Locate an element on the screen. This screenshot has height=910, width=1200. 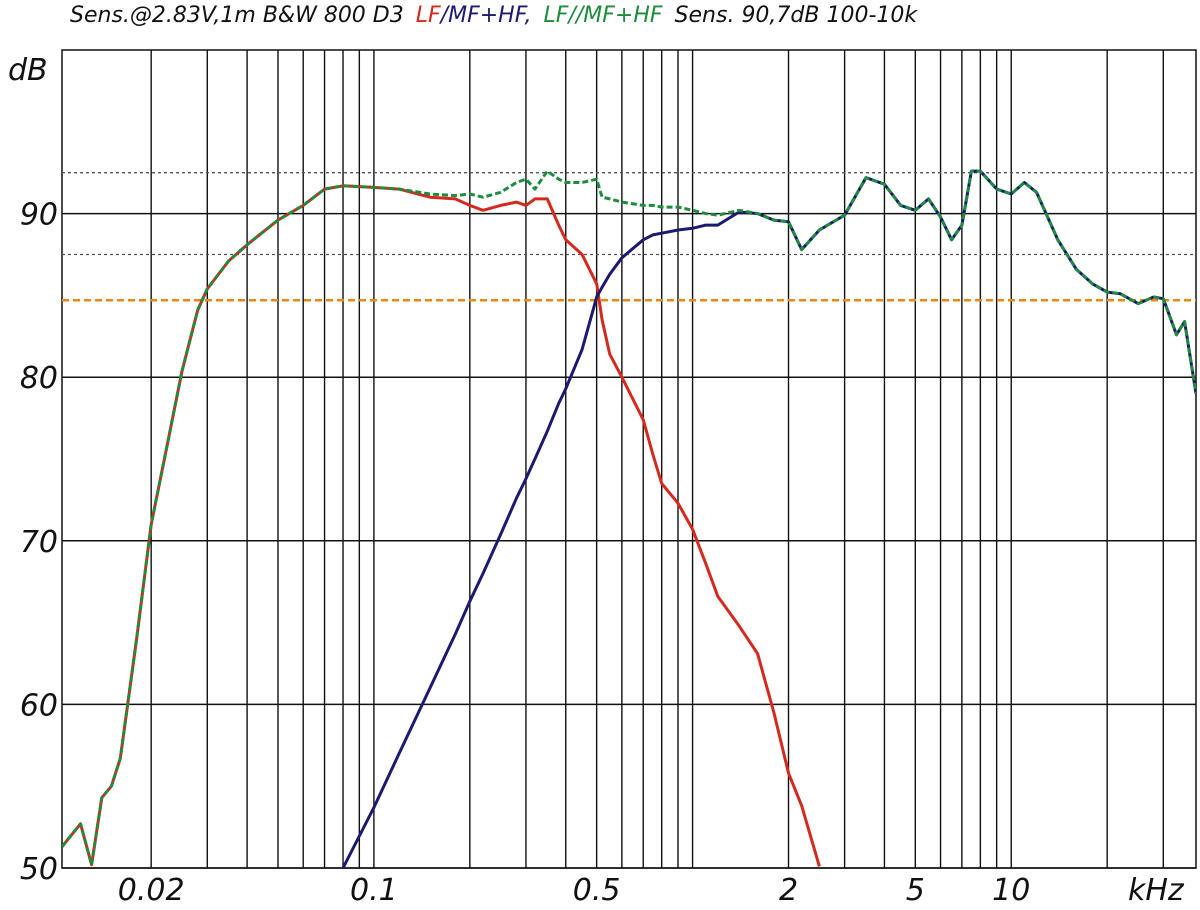
x-tick-label: 5 is located at coordinates (915, 890).